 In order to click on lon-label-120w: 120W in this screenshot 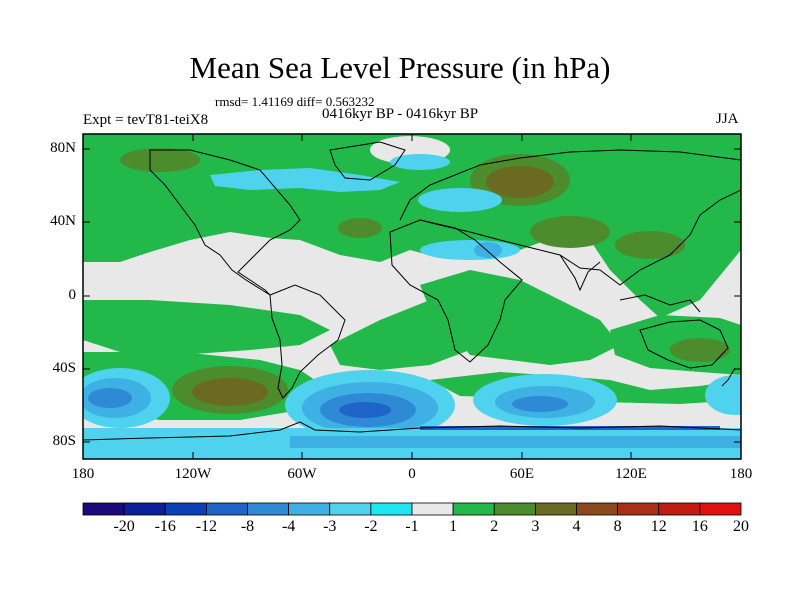, I will do `click(193, 474)`.